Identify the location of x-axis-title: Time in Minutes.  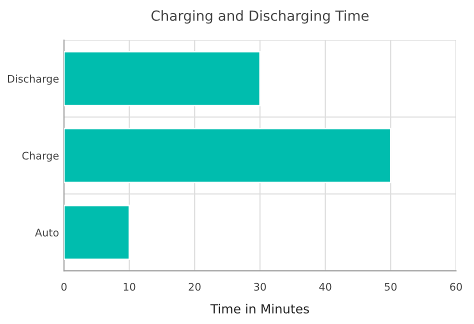
(259, 309).